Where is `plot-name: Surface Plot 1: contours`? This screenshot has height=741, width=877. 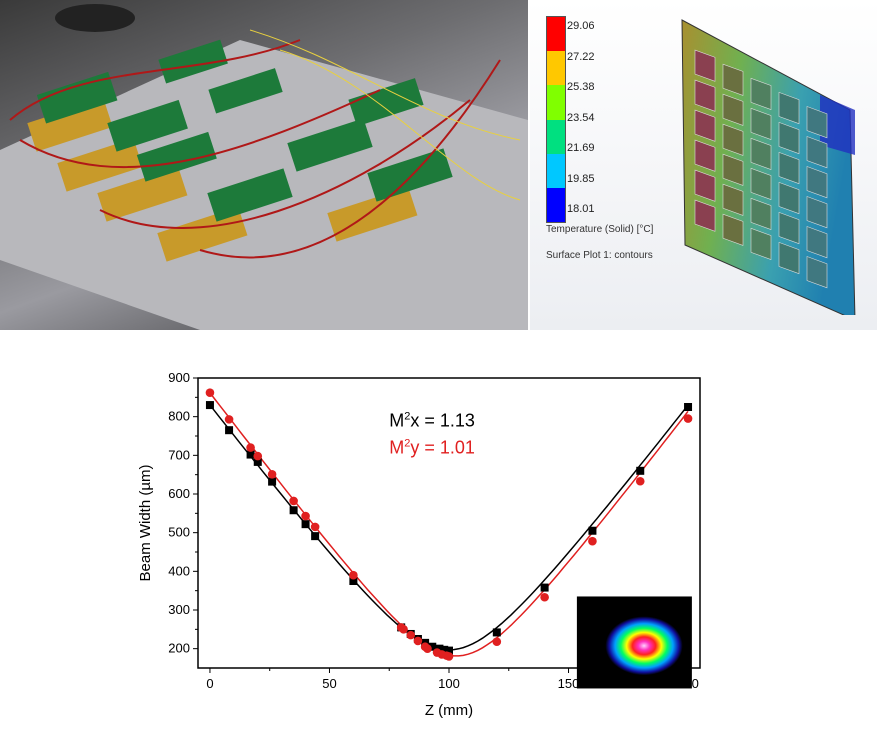
plot-name: Surface Plot 1: contours is located at coordinates (599, 255).